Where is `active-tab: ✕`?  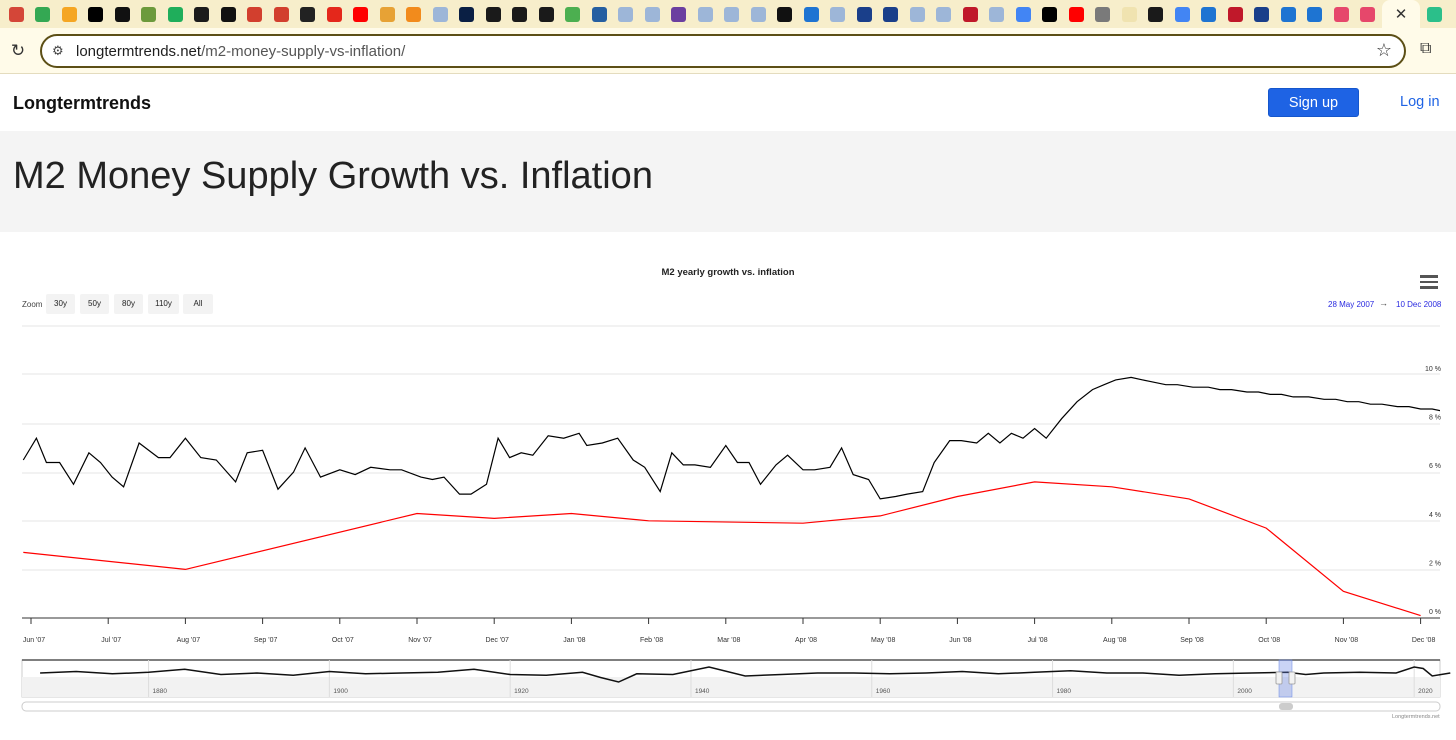
active-tab: ✕ is located at coordinates (1401, 14).